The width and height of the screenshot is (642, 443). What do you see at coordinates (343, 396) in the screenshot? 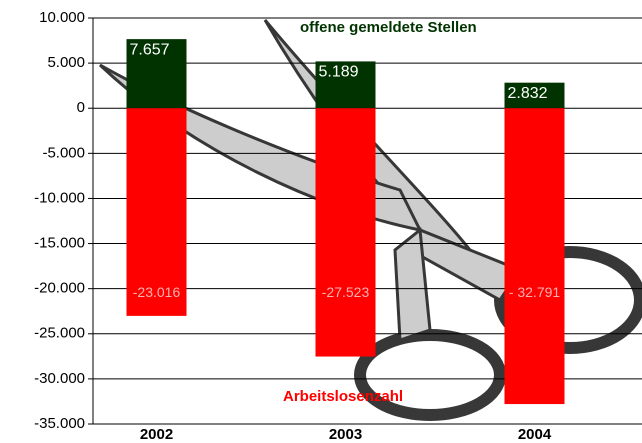
I see `series-label: Arbeitslosenzahl` at bounding box center [343, 396].